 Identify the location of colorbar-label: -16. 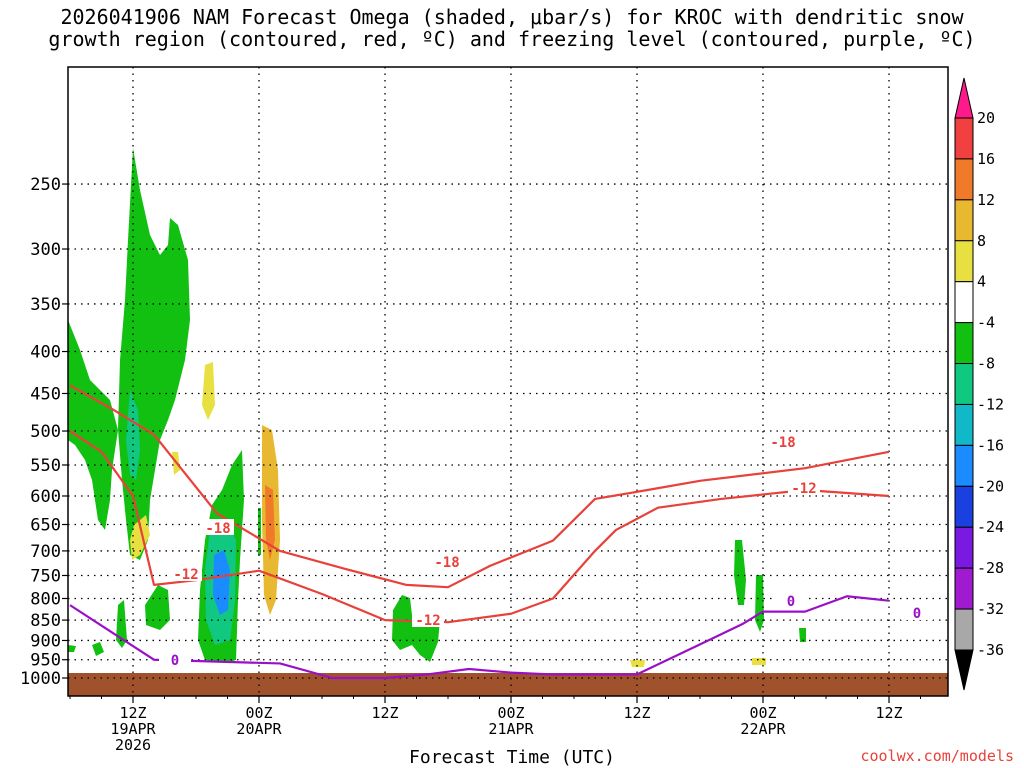
(990, 445).